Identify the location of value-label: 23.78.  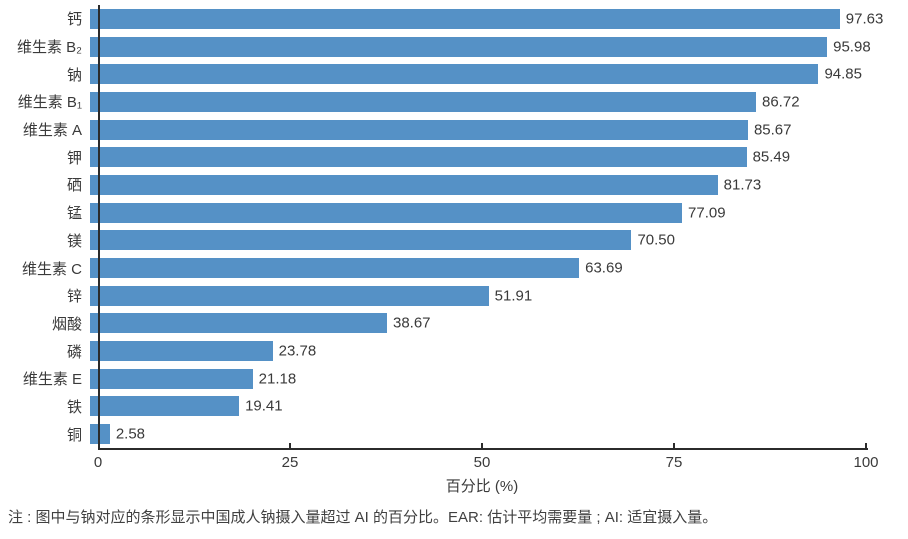
(297, 351).